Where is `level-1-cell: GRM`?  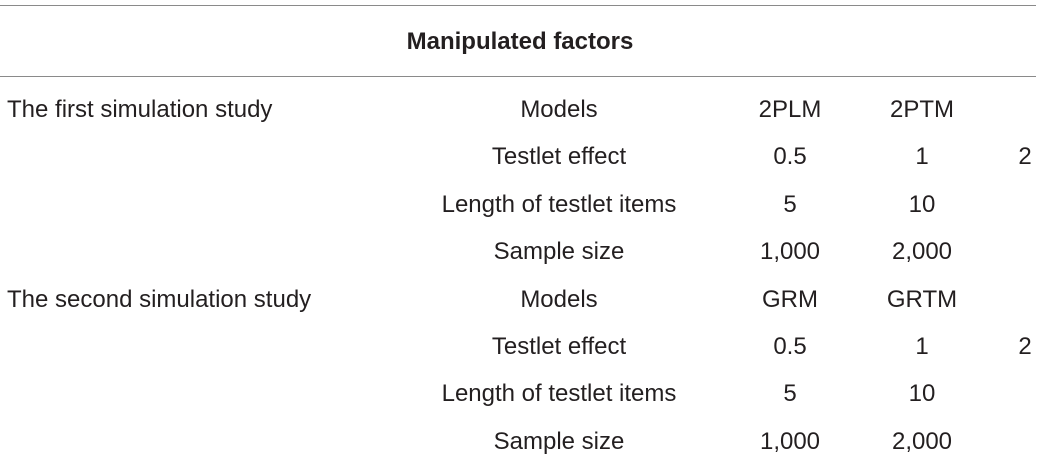
level-1-cell: GRM is located at coordinates (790, 299).